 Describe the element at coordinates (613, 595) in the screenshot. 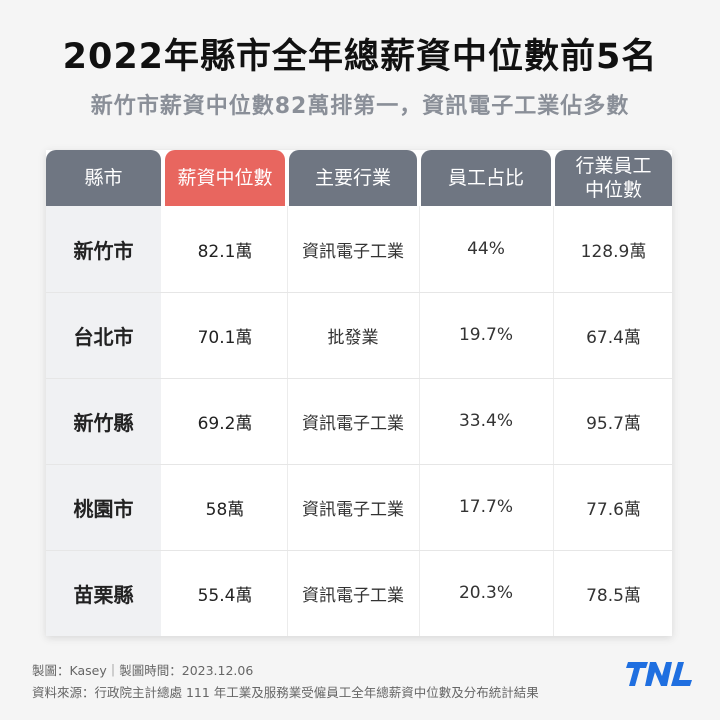

I see `industry-median-cell: 78.5萬` at that location.